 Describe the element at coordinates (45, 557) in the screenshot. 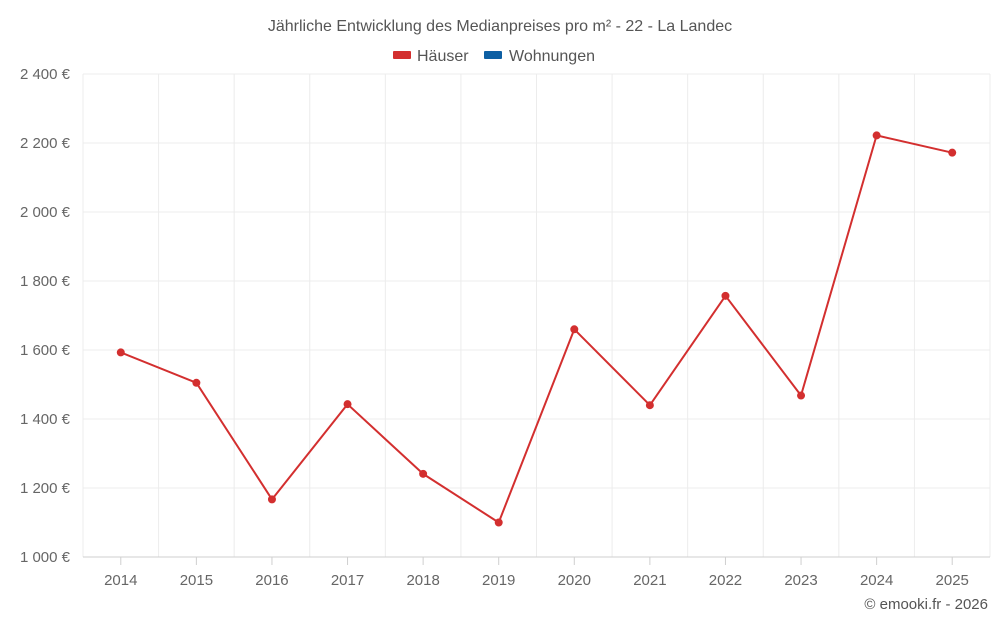

I see `y-tick-label: 1 000 €` at that location.